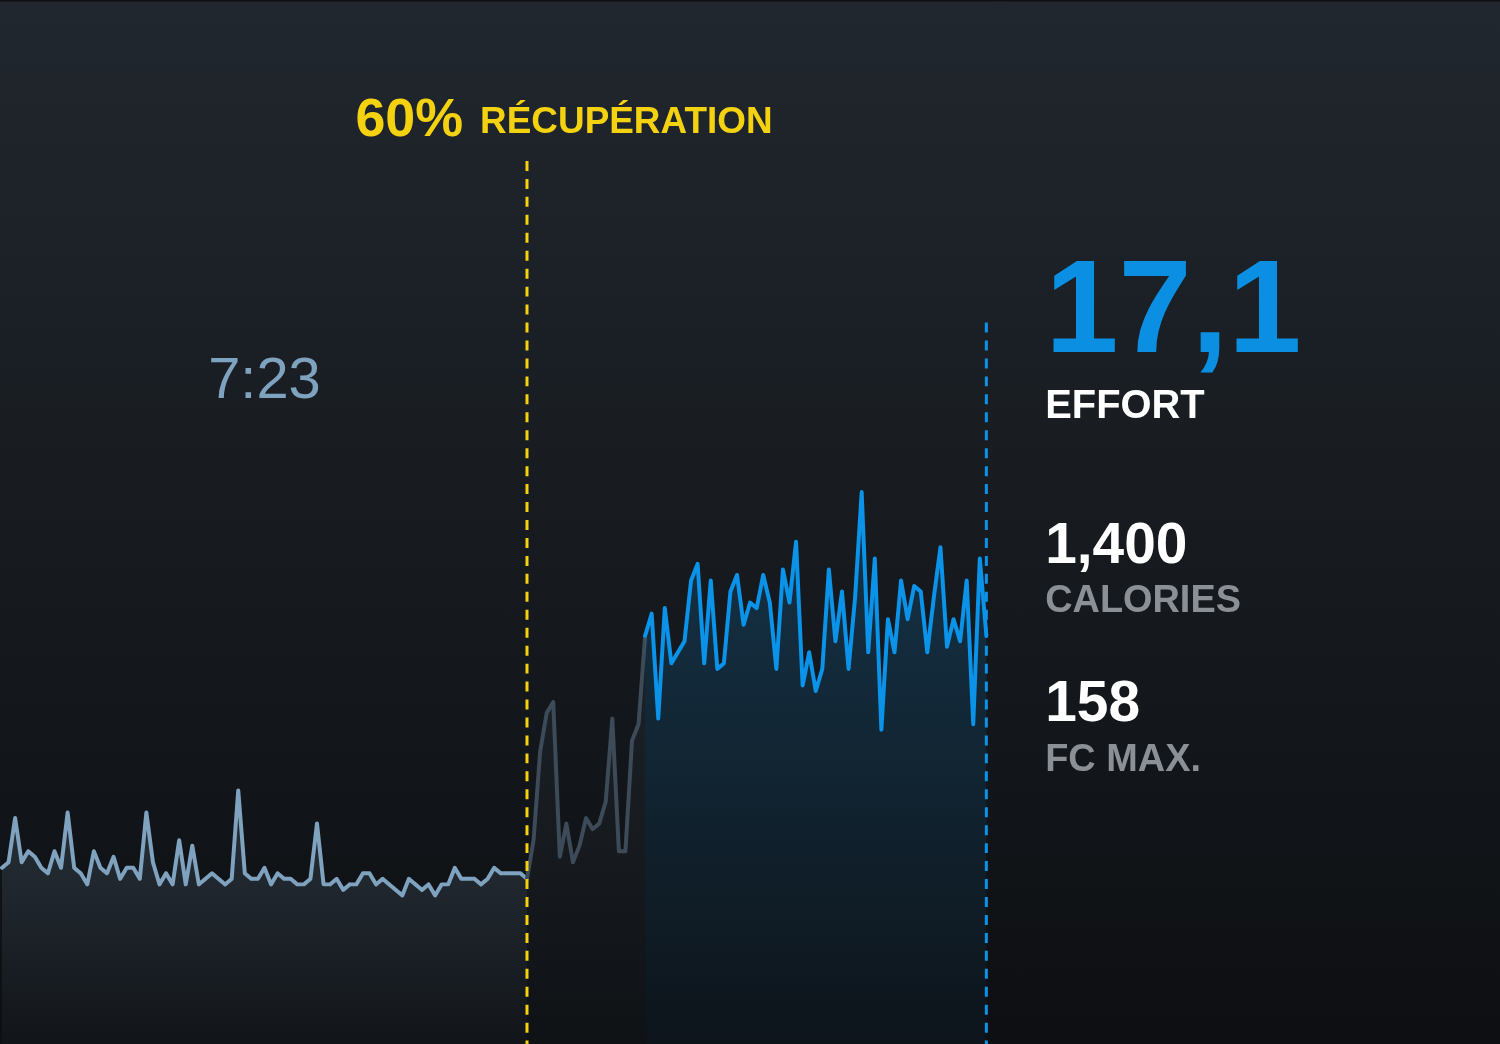  I want to click on text: CALORIES, so click(1143, 598).